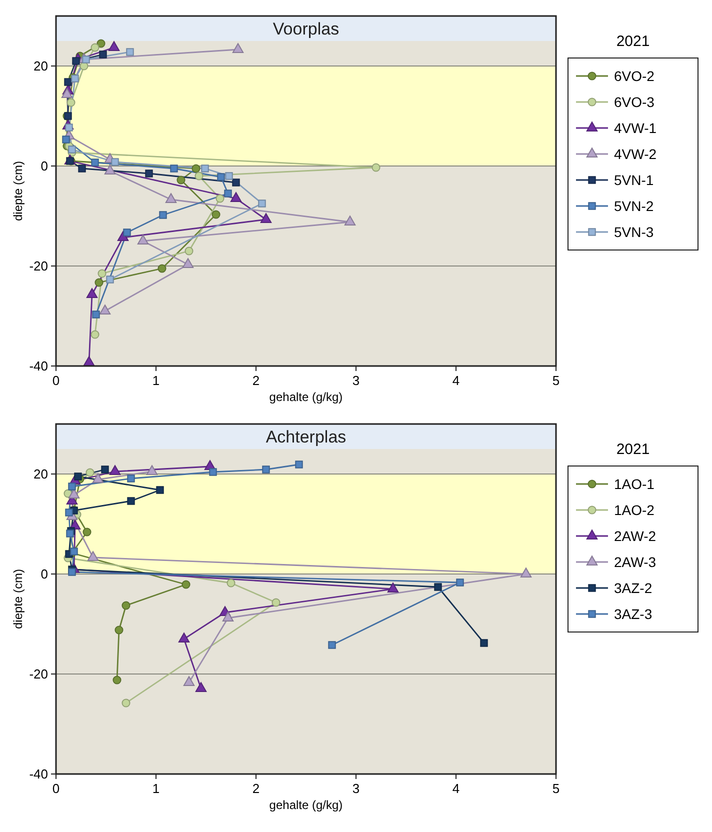 This screenshot has height=832, width=712. What do you see at coordinates (634, 232) in the screenshot?
I see `legend-label: 5VN-3` at bounding box center [634, 232].